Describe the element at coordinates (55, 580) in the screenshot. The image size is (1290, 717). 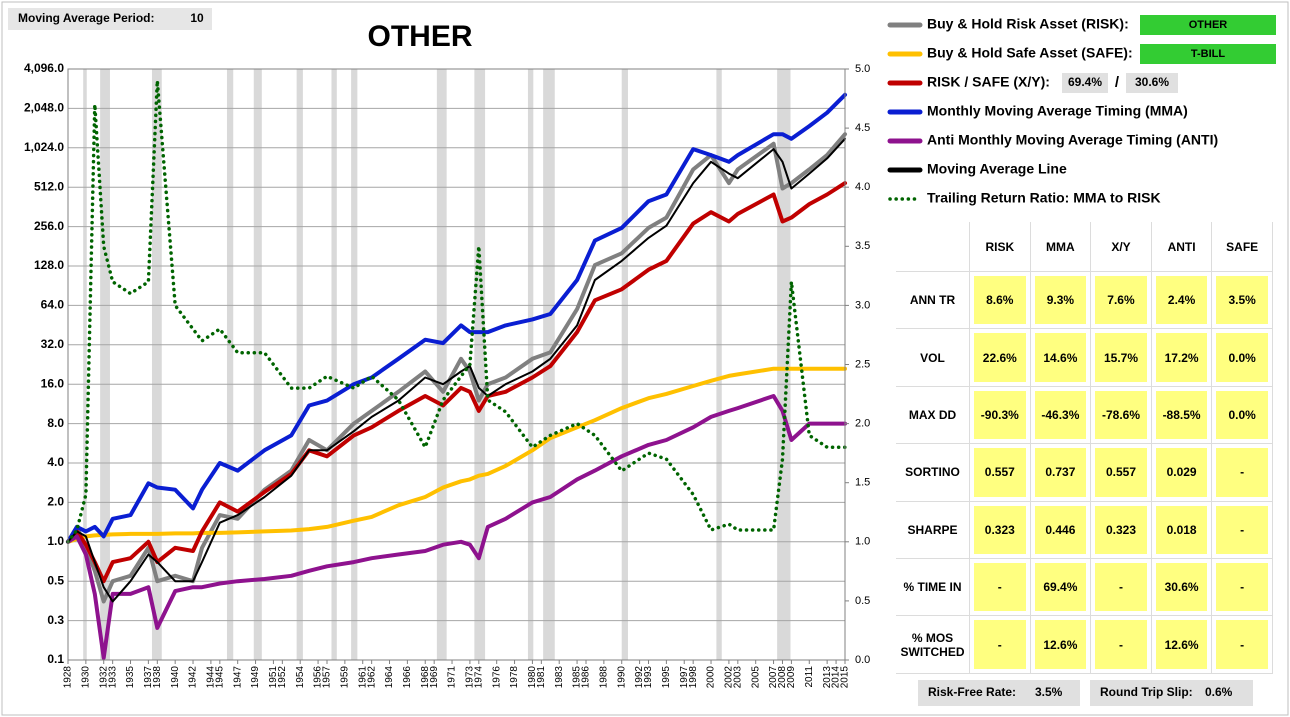
I see `y-tick-label: 0.5` at that location.